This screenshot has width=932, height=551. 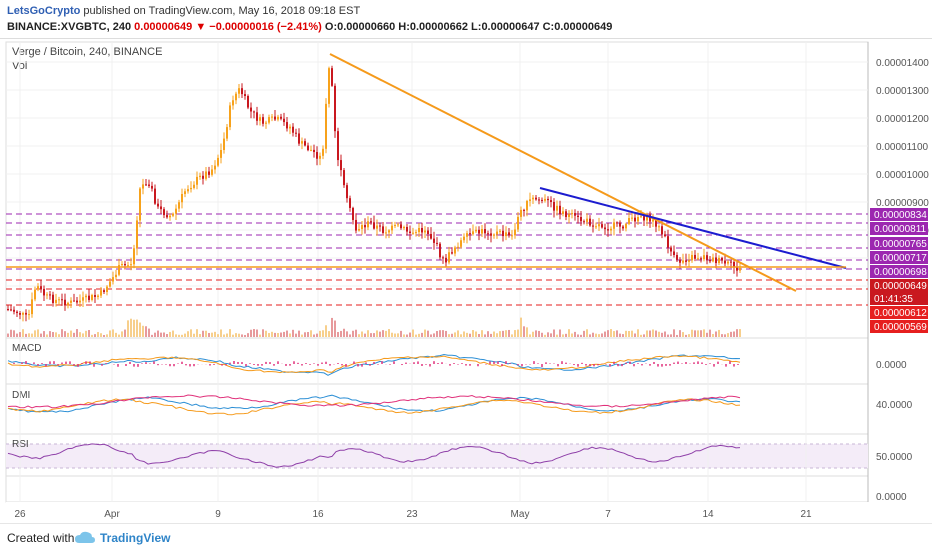 I want to click on price-tag-label: 0.00000649, so click(x=900, y=286).